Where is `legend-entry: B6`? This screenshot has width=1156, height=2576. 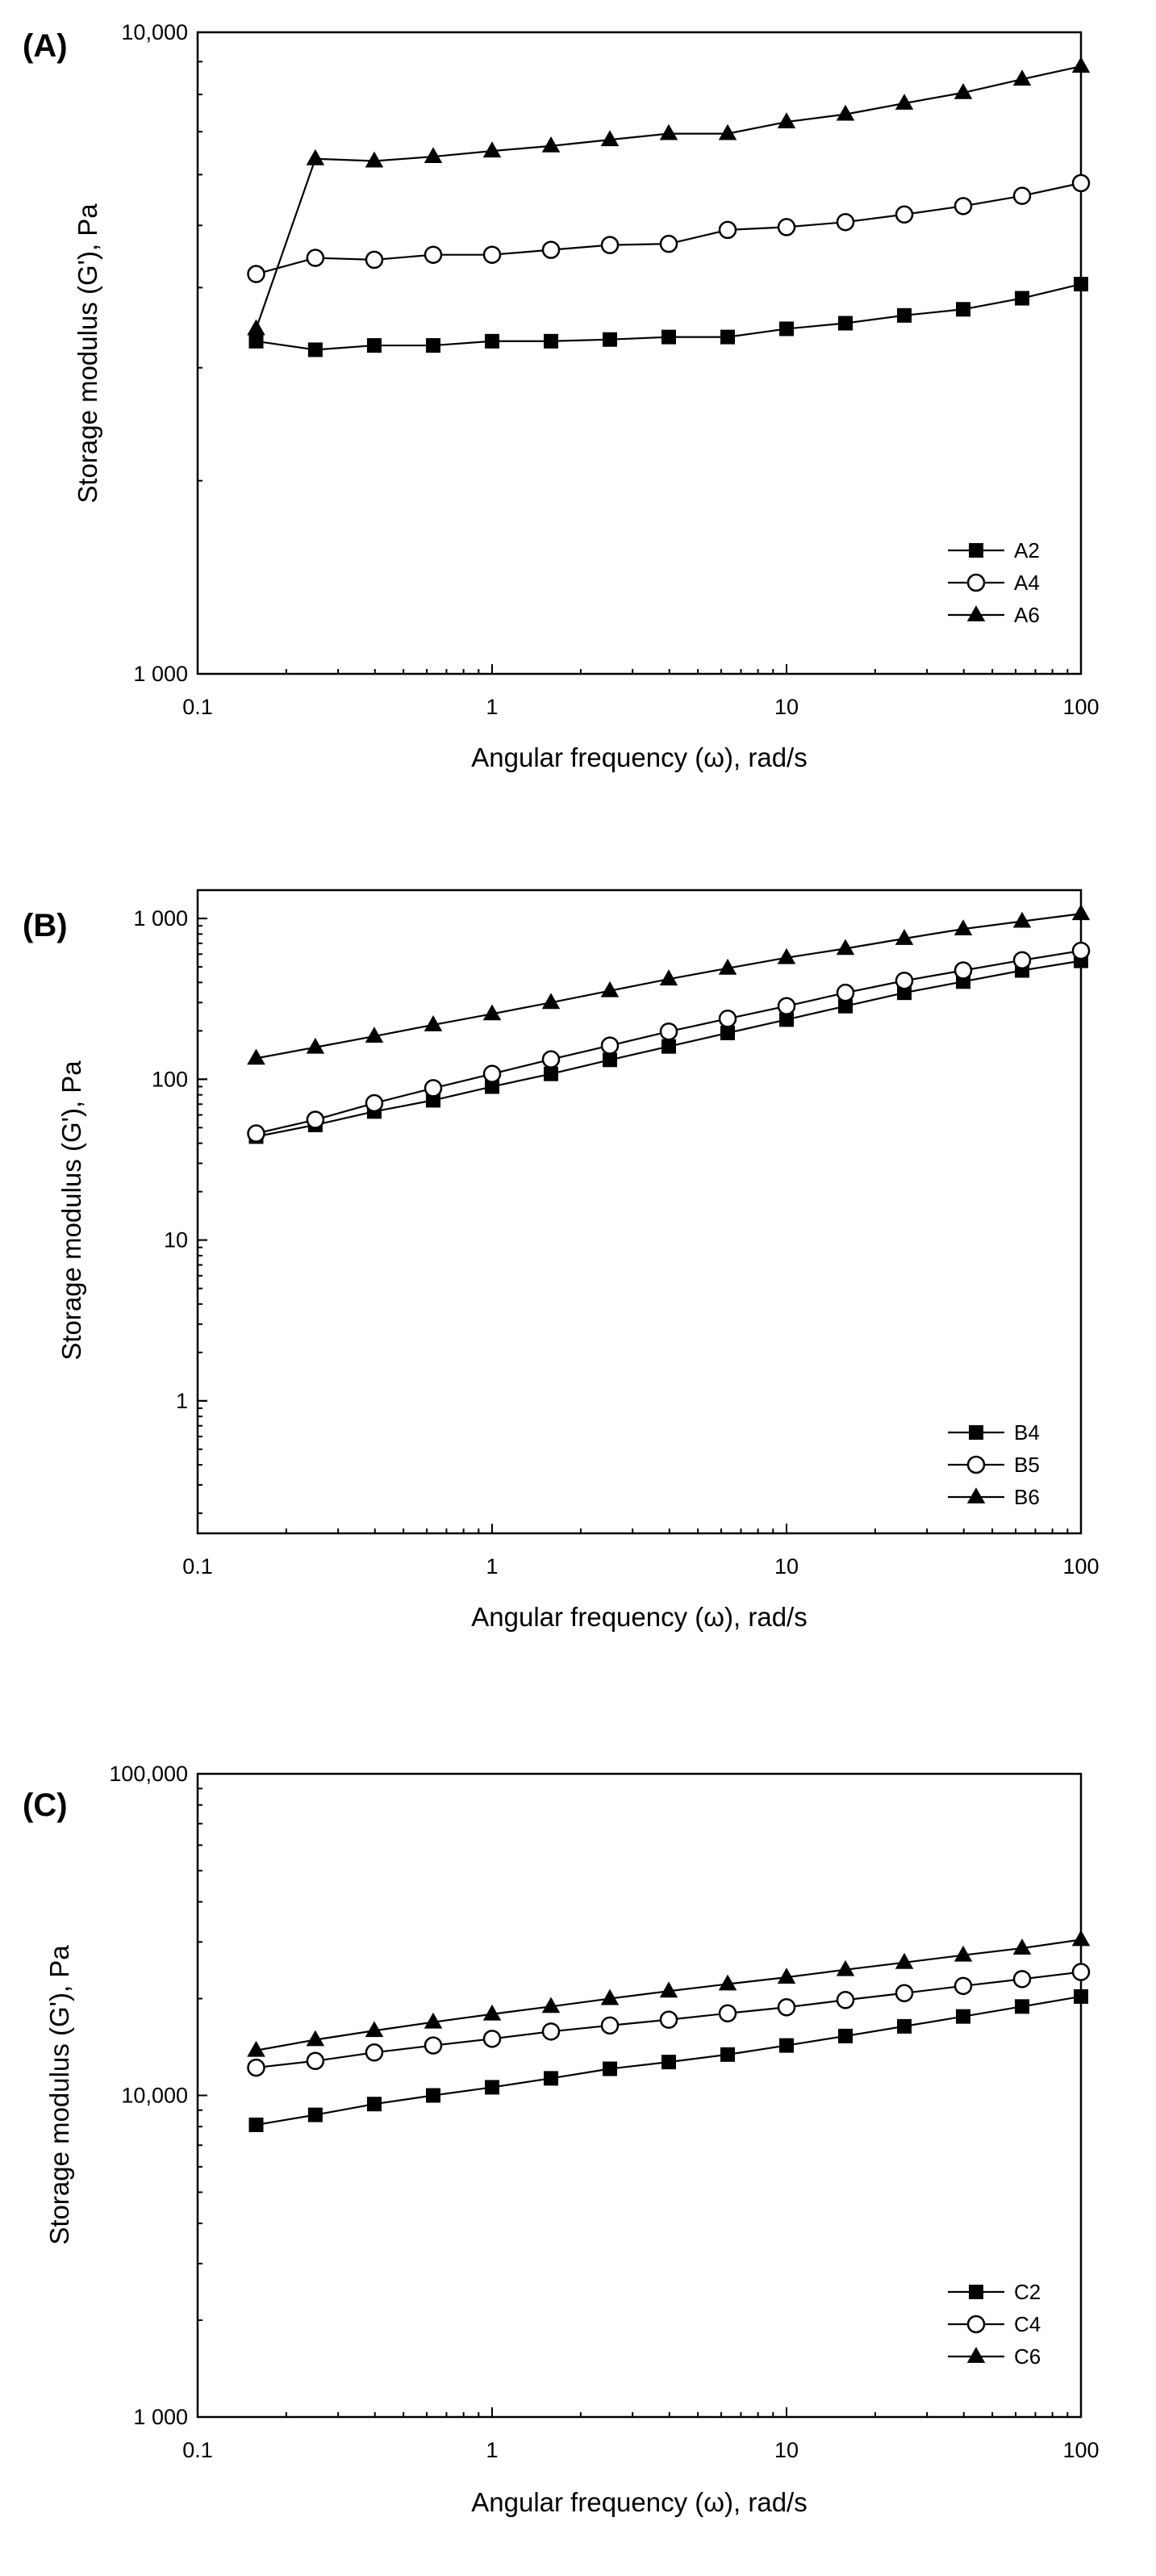
legend-entry: B6 is located at coordinates (994, 1497).